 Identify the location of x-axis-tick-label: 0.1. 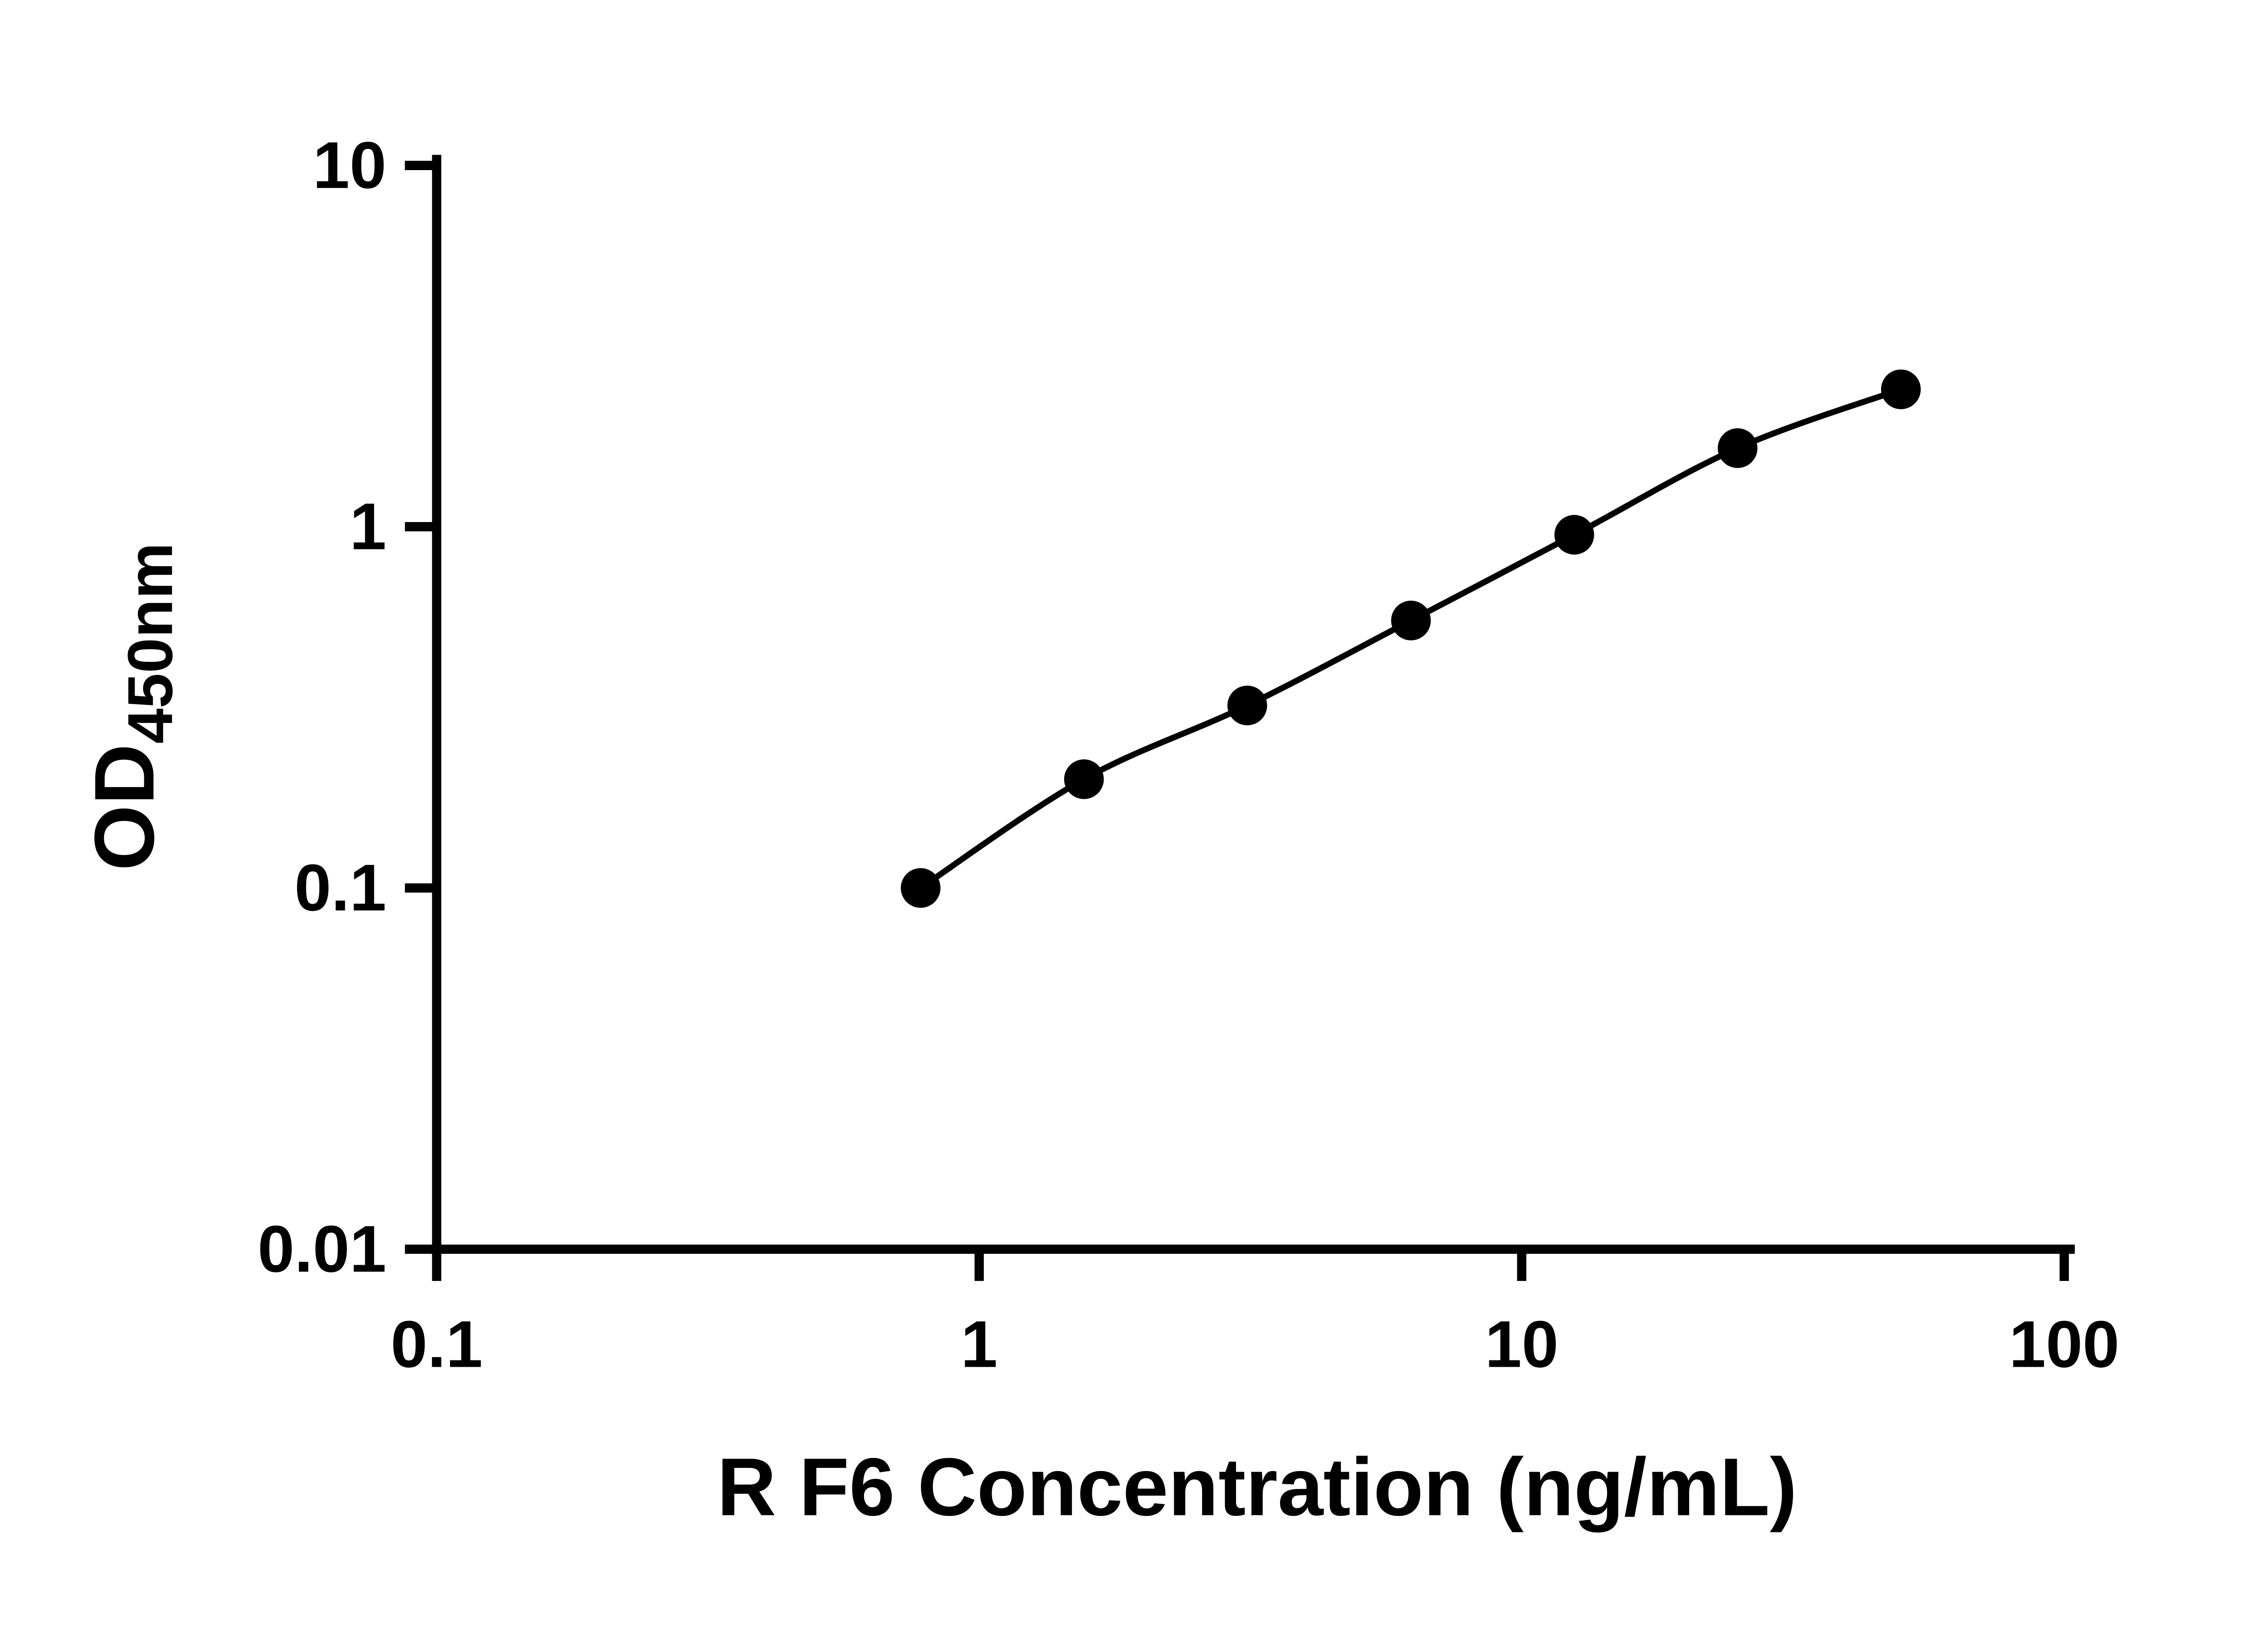
(437, 1344).